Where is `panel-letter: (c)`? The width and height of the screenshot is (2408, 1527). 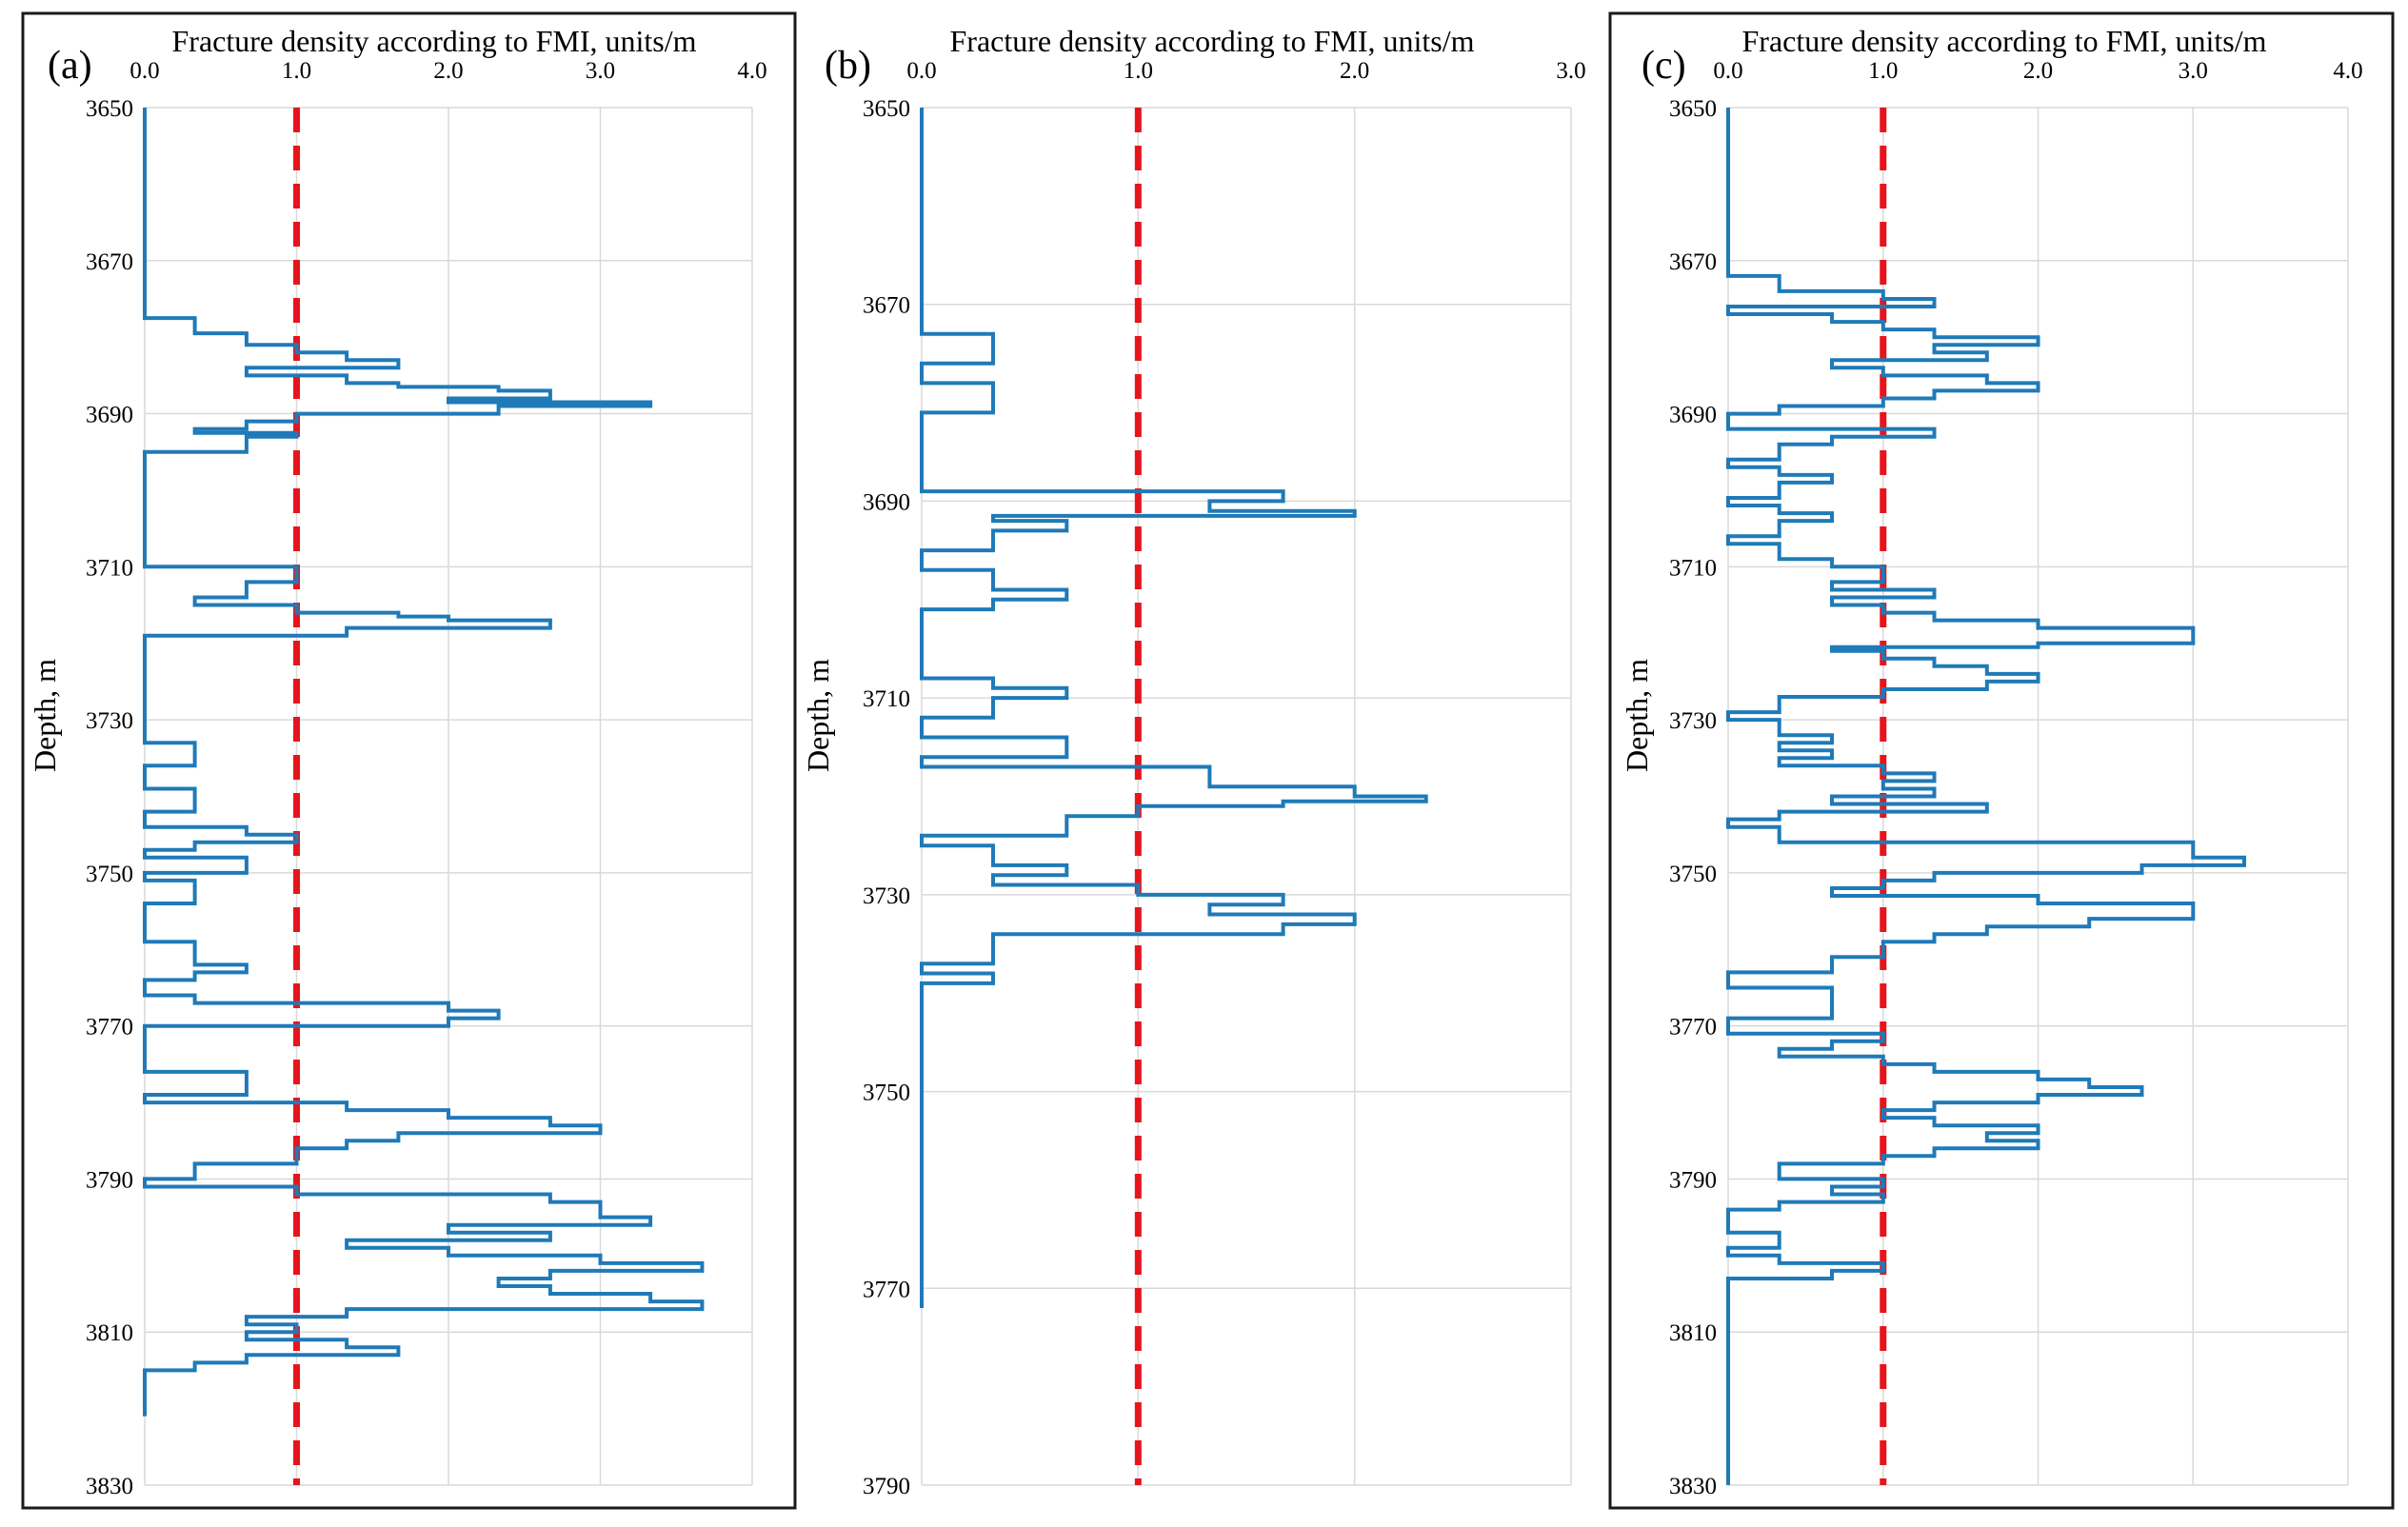
panel-letter: (c) is located at coordinates (1664, 66).